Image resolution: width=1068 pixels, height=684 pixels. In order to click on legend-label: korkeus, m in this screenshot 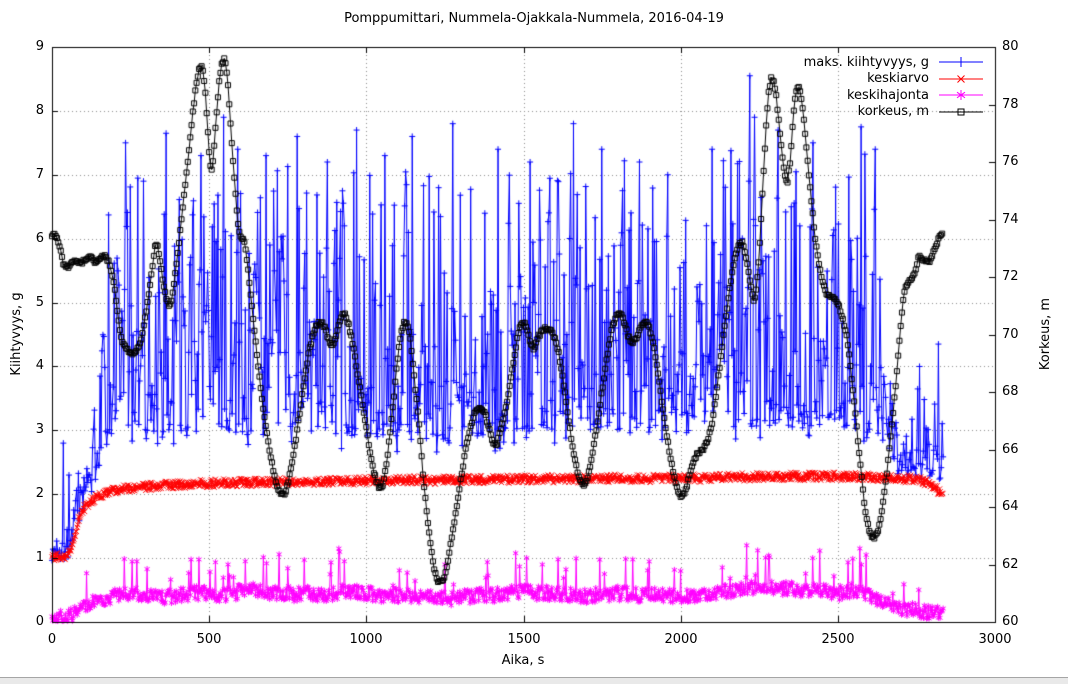, I will do `click(893, 112)`.